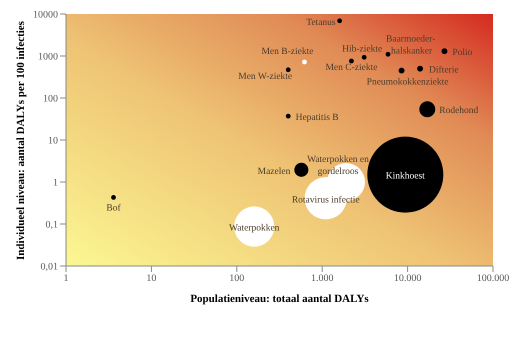 The image size is (517, 337). What do you see at coordinates (408, 278) in the screenshot?
I see `x-tick-label: 10.000` at bounding box center [408, 278].